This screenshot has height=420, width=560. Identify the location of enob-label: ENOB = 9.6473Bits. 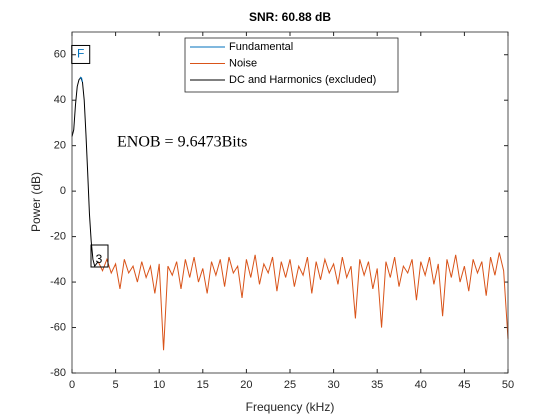
(182, 142).